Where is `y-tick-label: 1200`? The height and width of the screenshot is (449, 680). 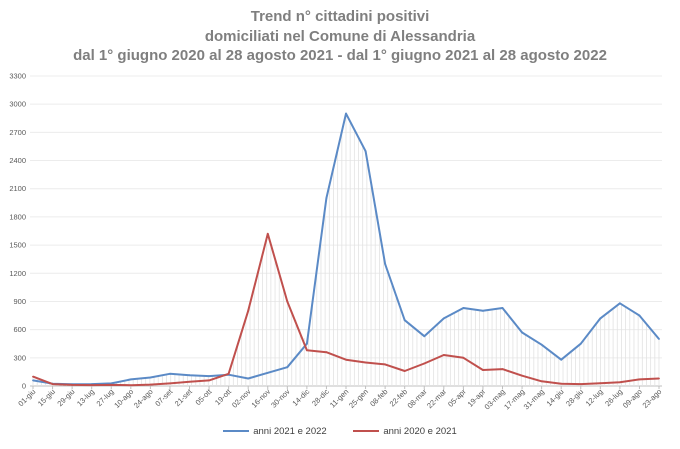
y-tick-label: 1200 is located at coordinates (17, 273).